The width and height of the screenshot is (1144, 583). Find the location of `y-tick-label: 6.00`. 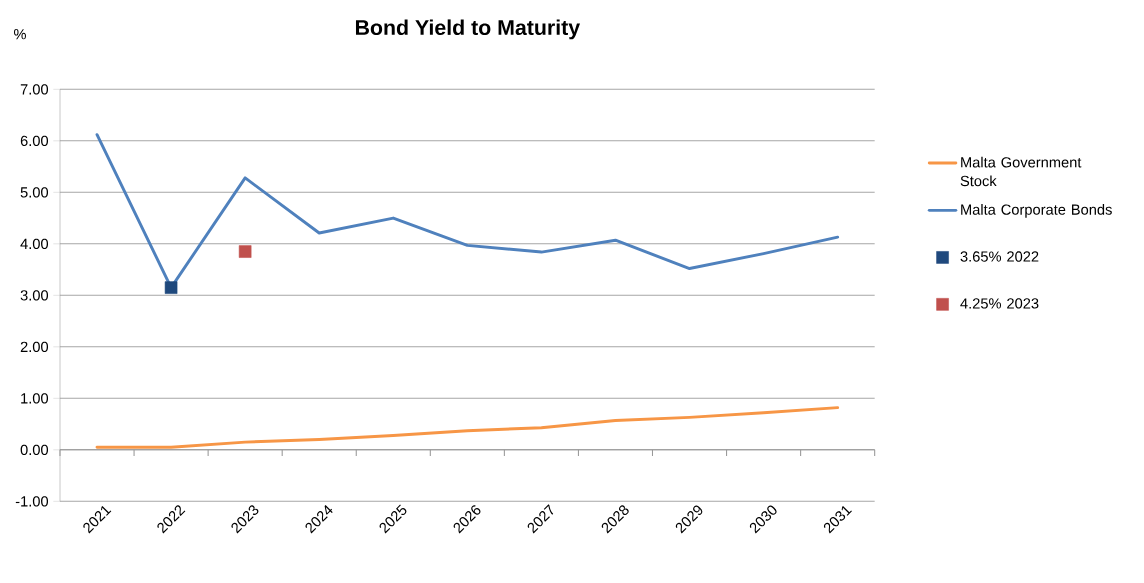

y-tick-label: 6.00 is located at coordinates (34, 141).